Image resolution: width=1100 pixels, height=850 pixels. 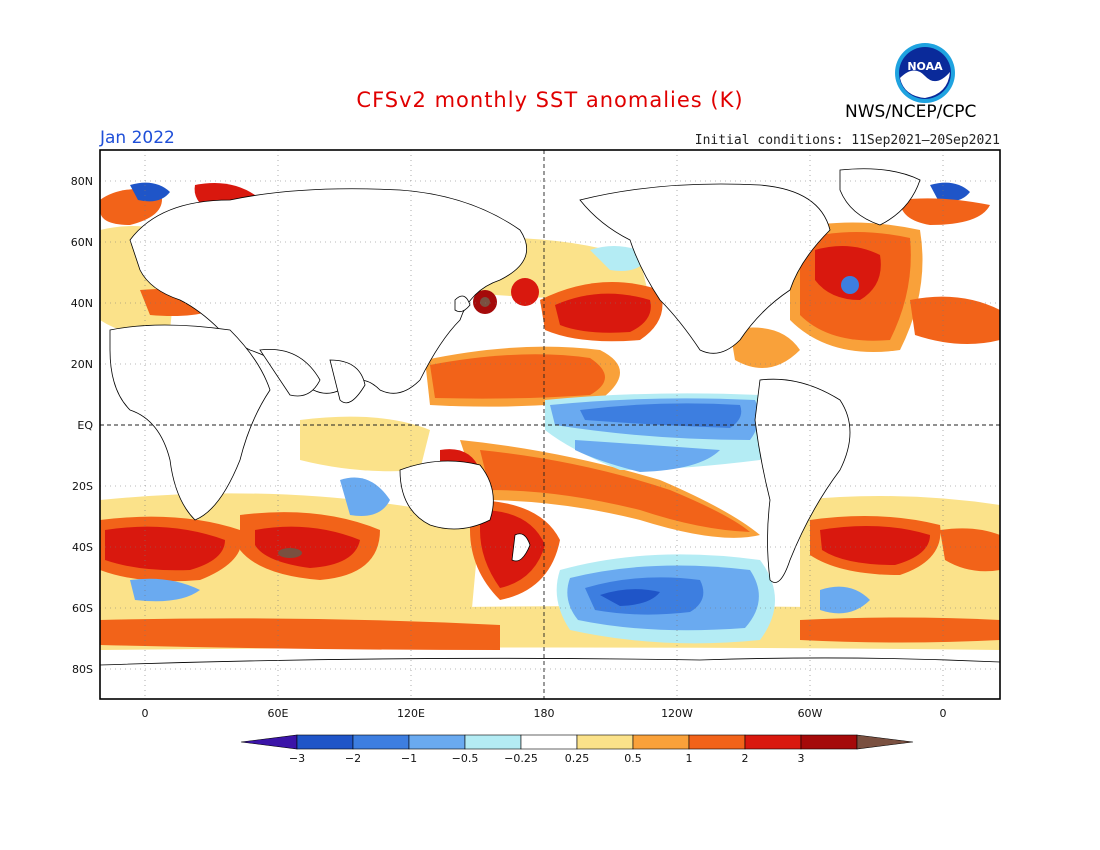 What do you see at coordinates (353, 758) in the screenshot?
I see `colorbar-label: −2` at bounding box center [353, 758].